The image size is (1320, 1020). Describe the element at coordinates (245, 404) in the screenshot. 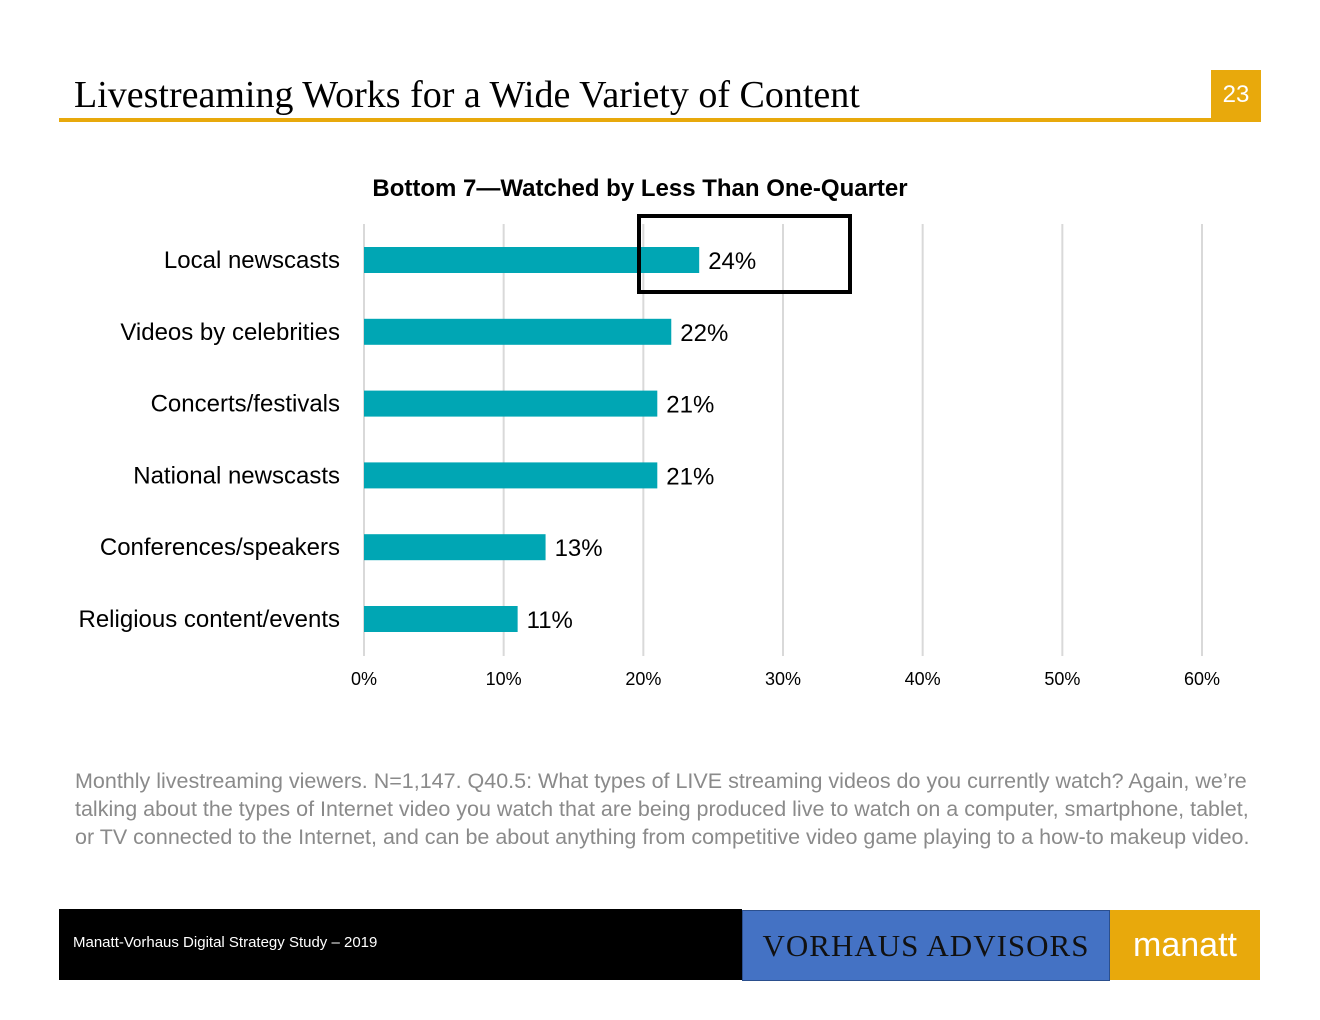

I see `category-label: Concerts/festivals` at that location.